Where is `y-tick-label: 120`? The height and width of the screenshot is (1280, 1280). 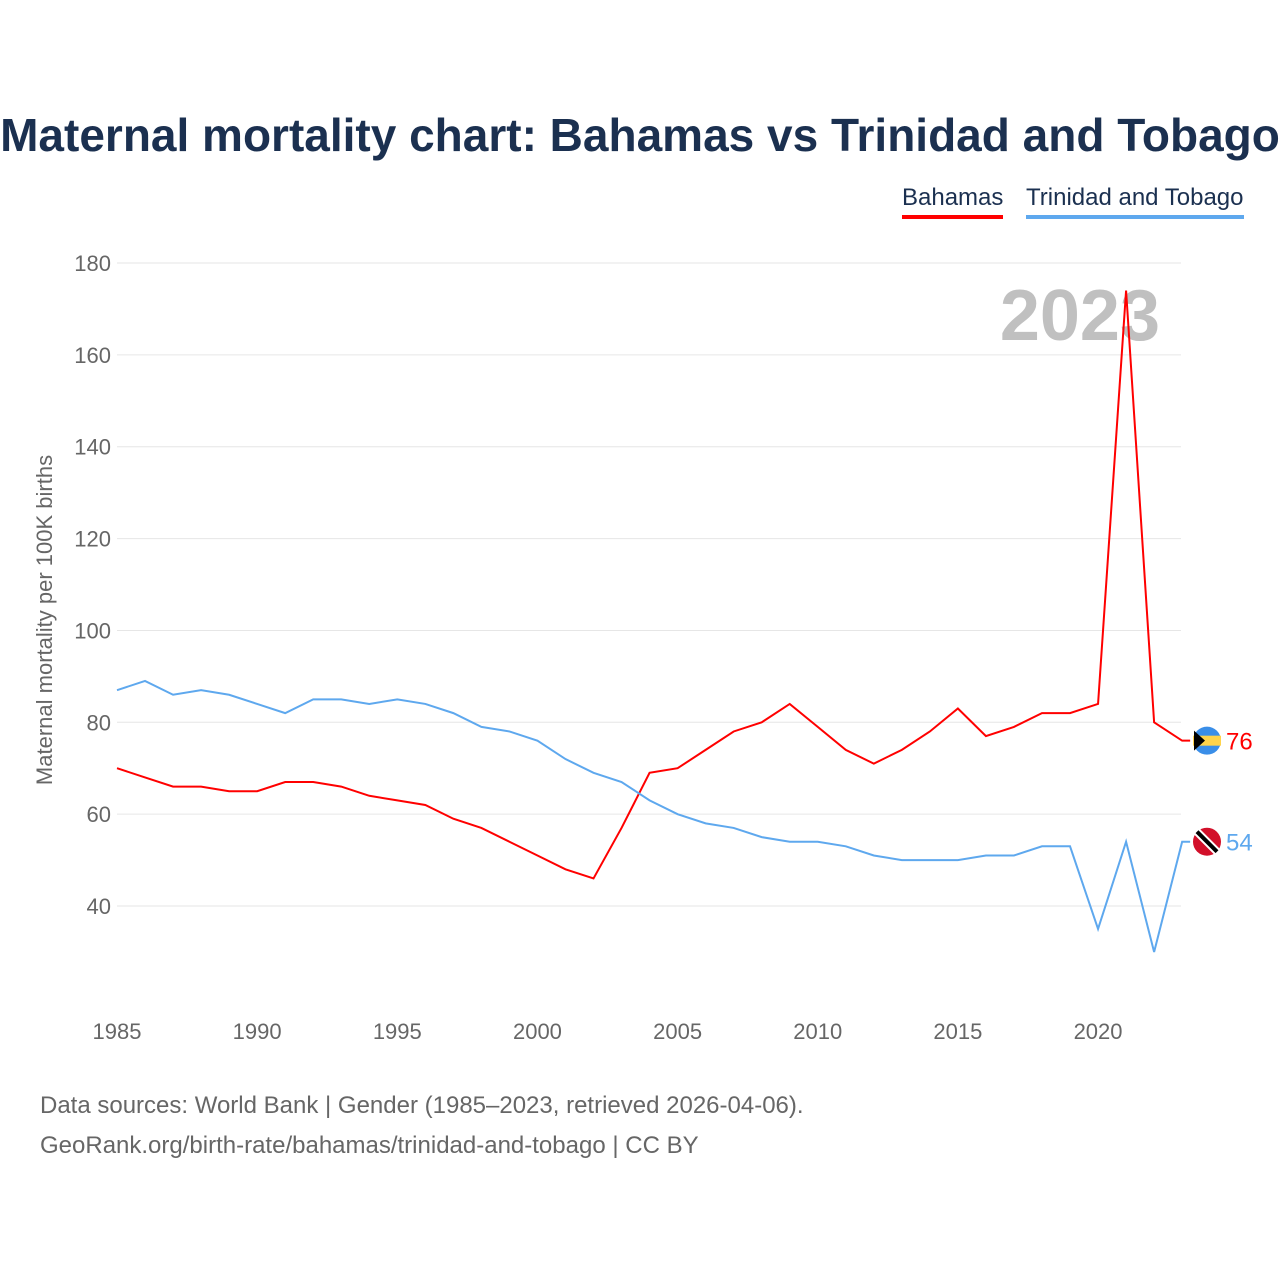
y-tick-label: 120 is located at coordinates (92, 539).